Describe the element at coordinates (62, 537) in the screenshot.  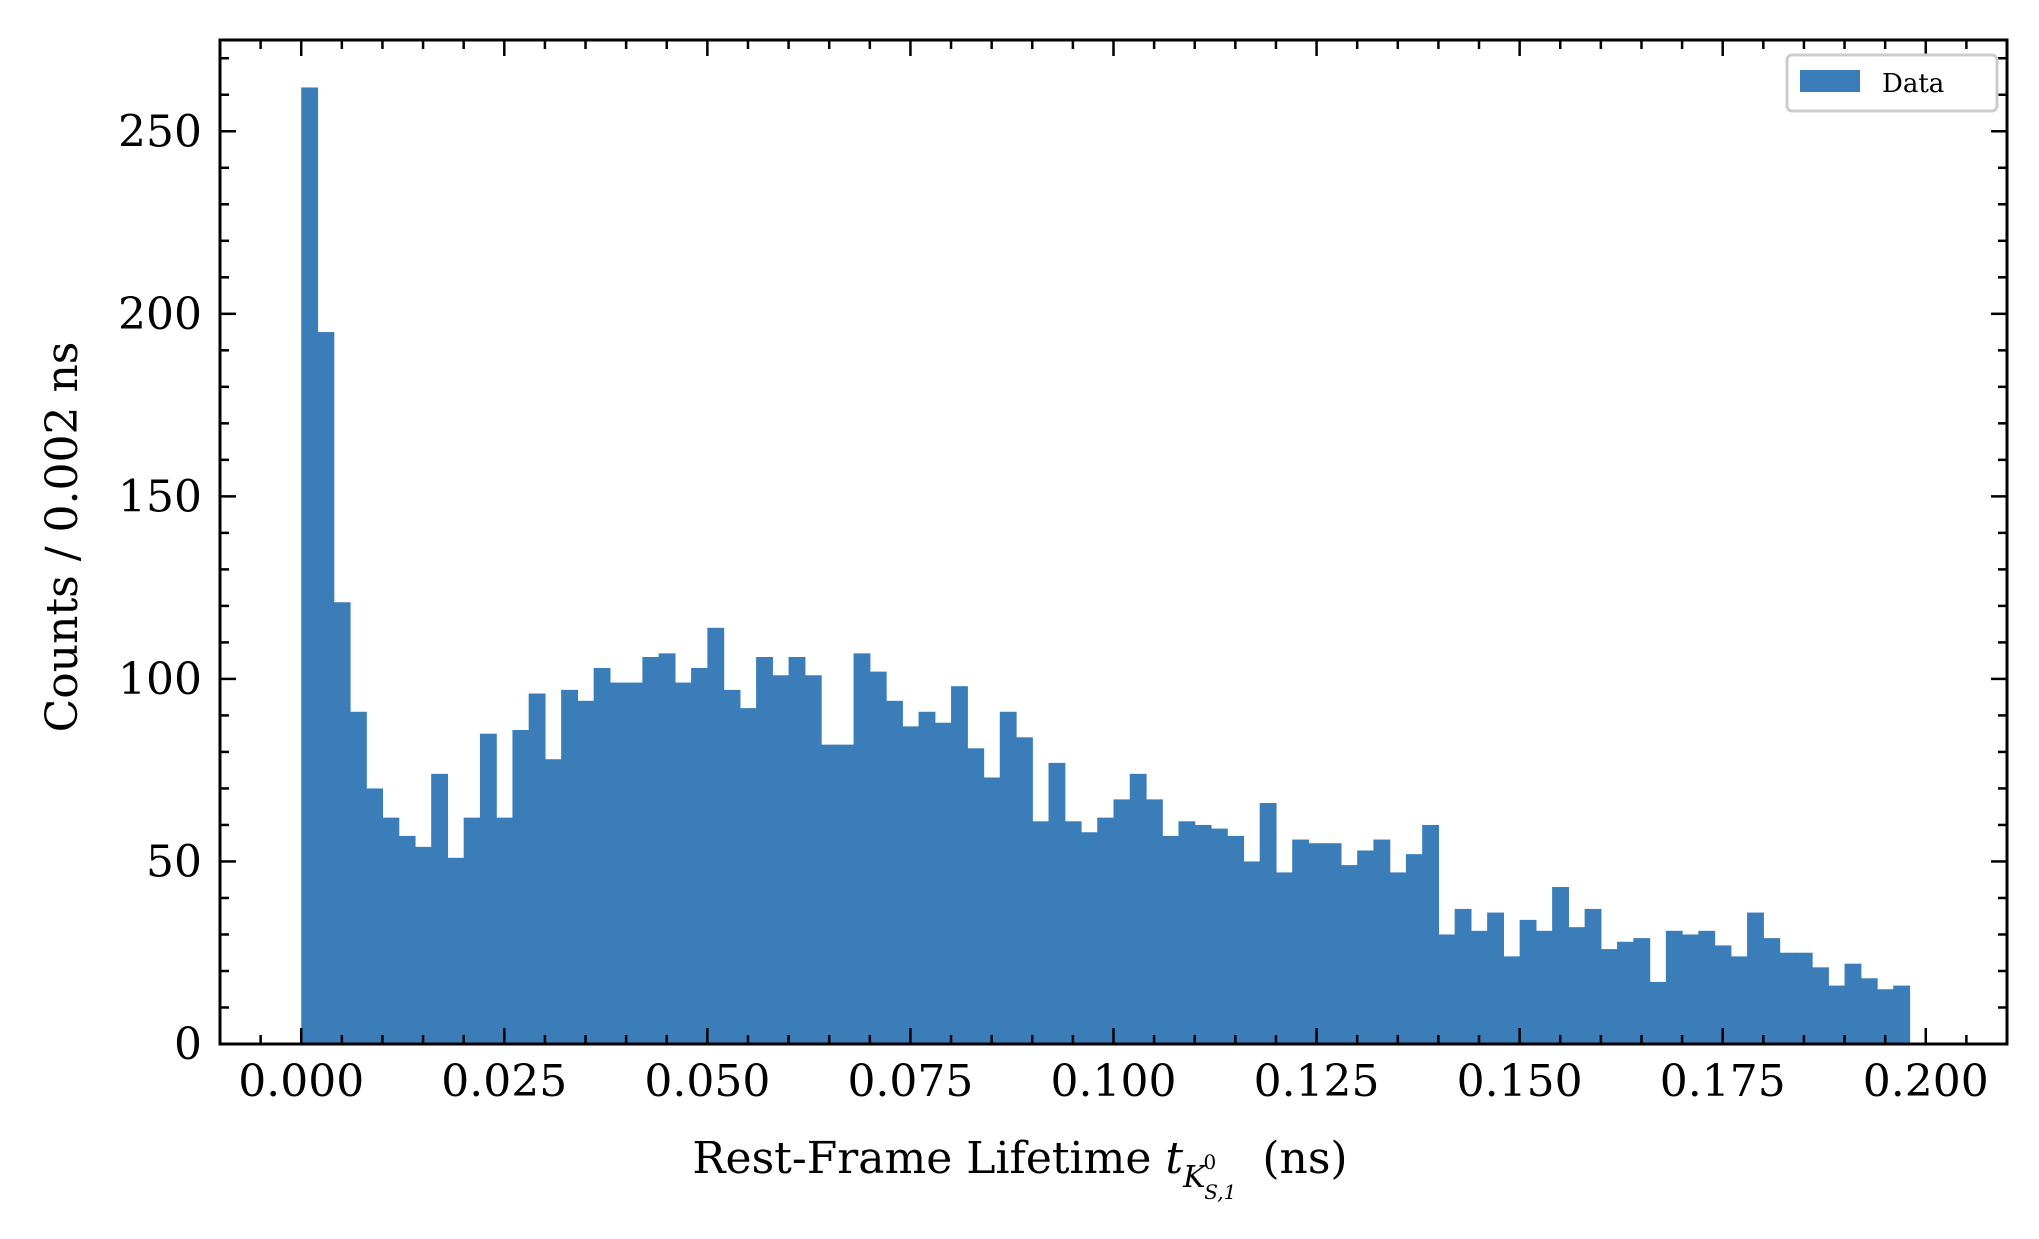
I see `y-axis-title: Counts / 0.002 ns` at that location.